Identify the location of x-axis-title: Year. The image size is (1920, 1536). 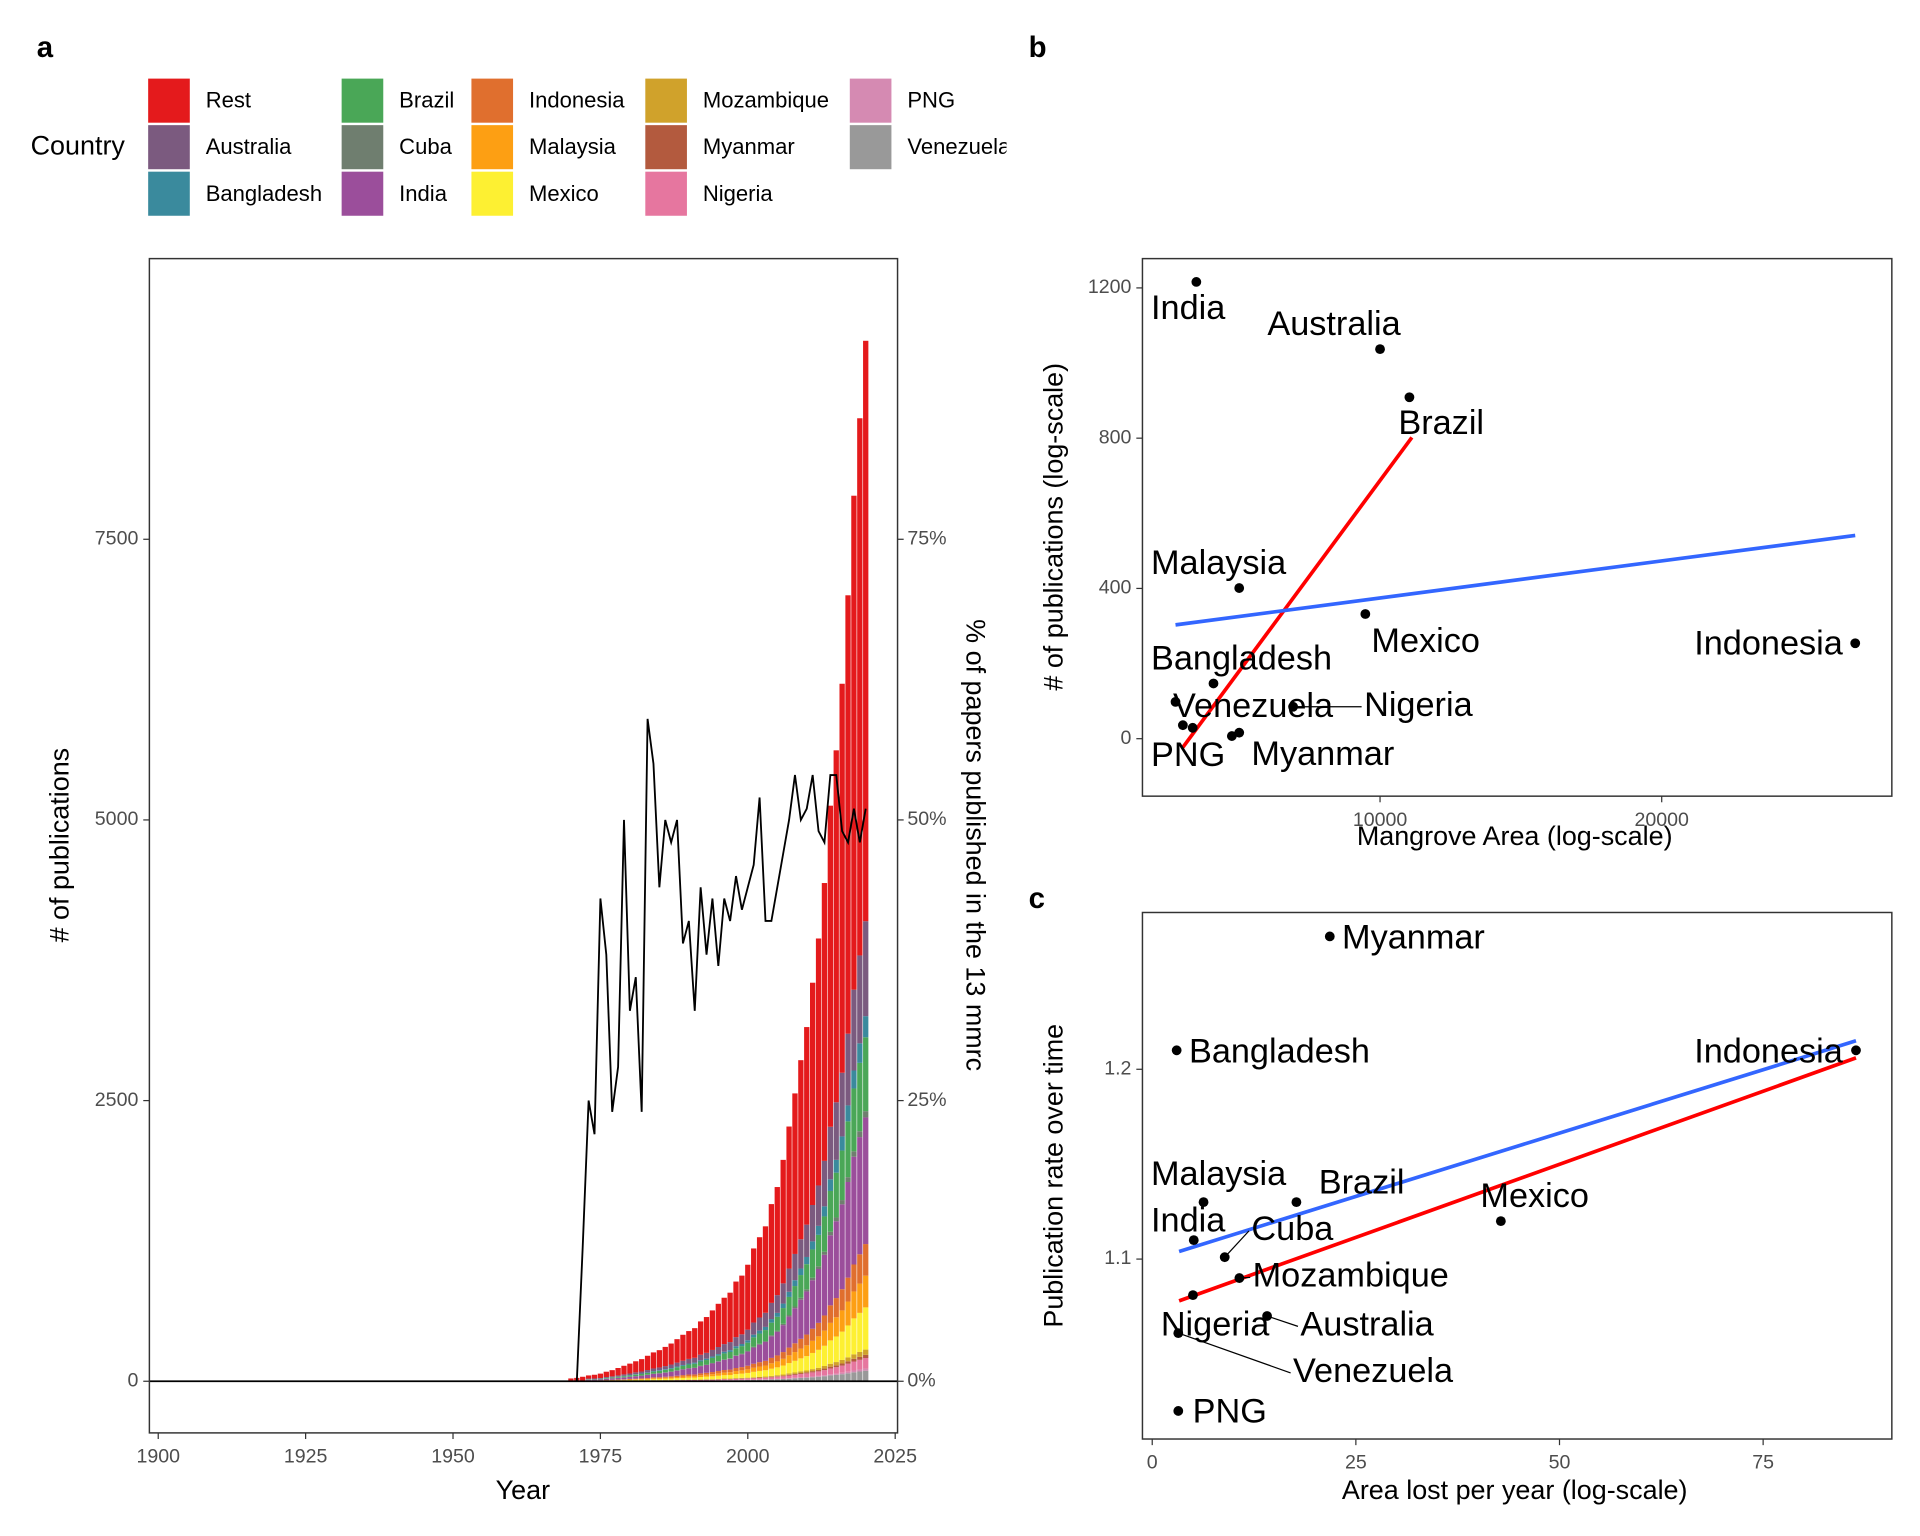
(523, 1490).